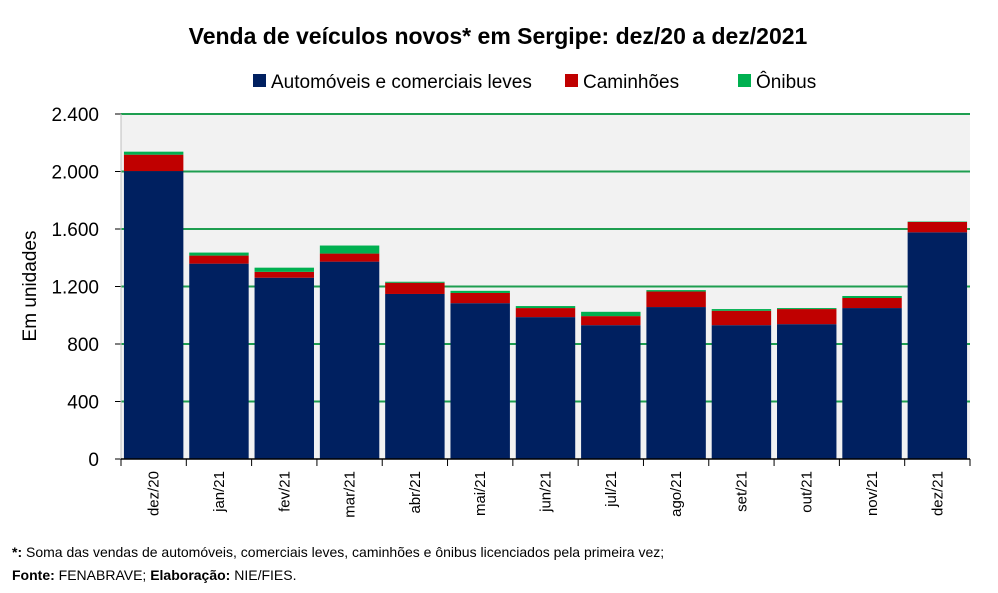  Describe the element at coordinates (631, 82) in the screenshot. I see `legend-label: Caminhões` at that location.